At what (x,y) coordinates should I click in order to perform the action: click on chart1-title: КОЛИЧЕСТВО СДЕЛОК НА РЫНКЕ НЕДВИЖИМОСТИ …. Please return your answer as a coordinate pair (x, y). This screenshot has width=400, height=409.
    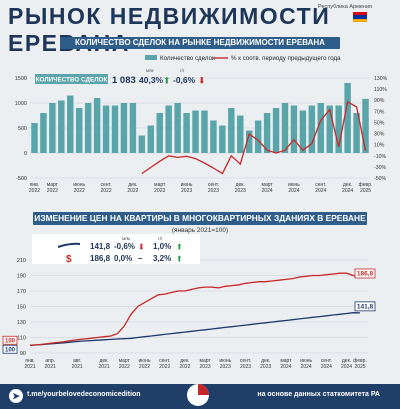
    Looking at the image, I should click on (200, 43).